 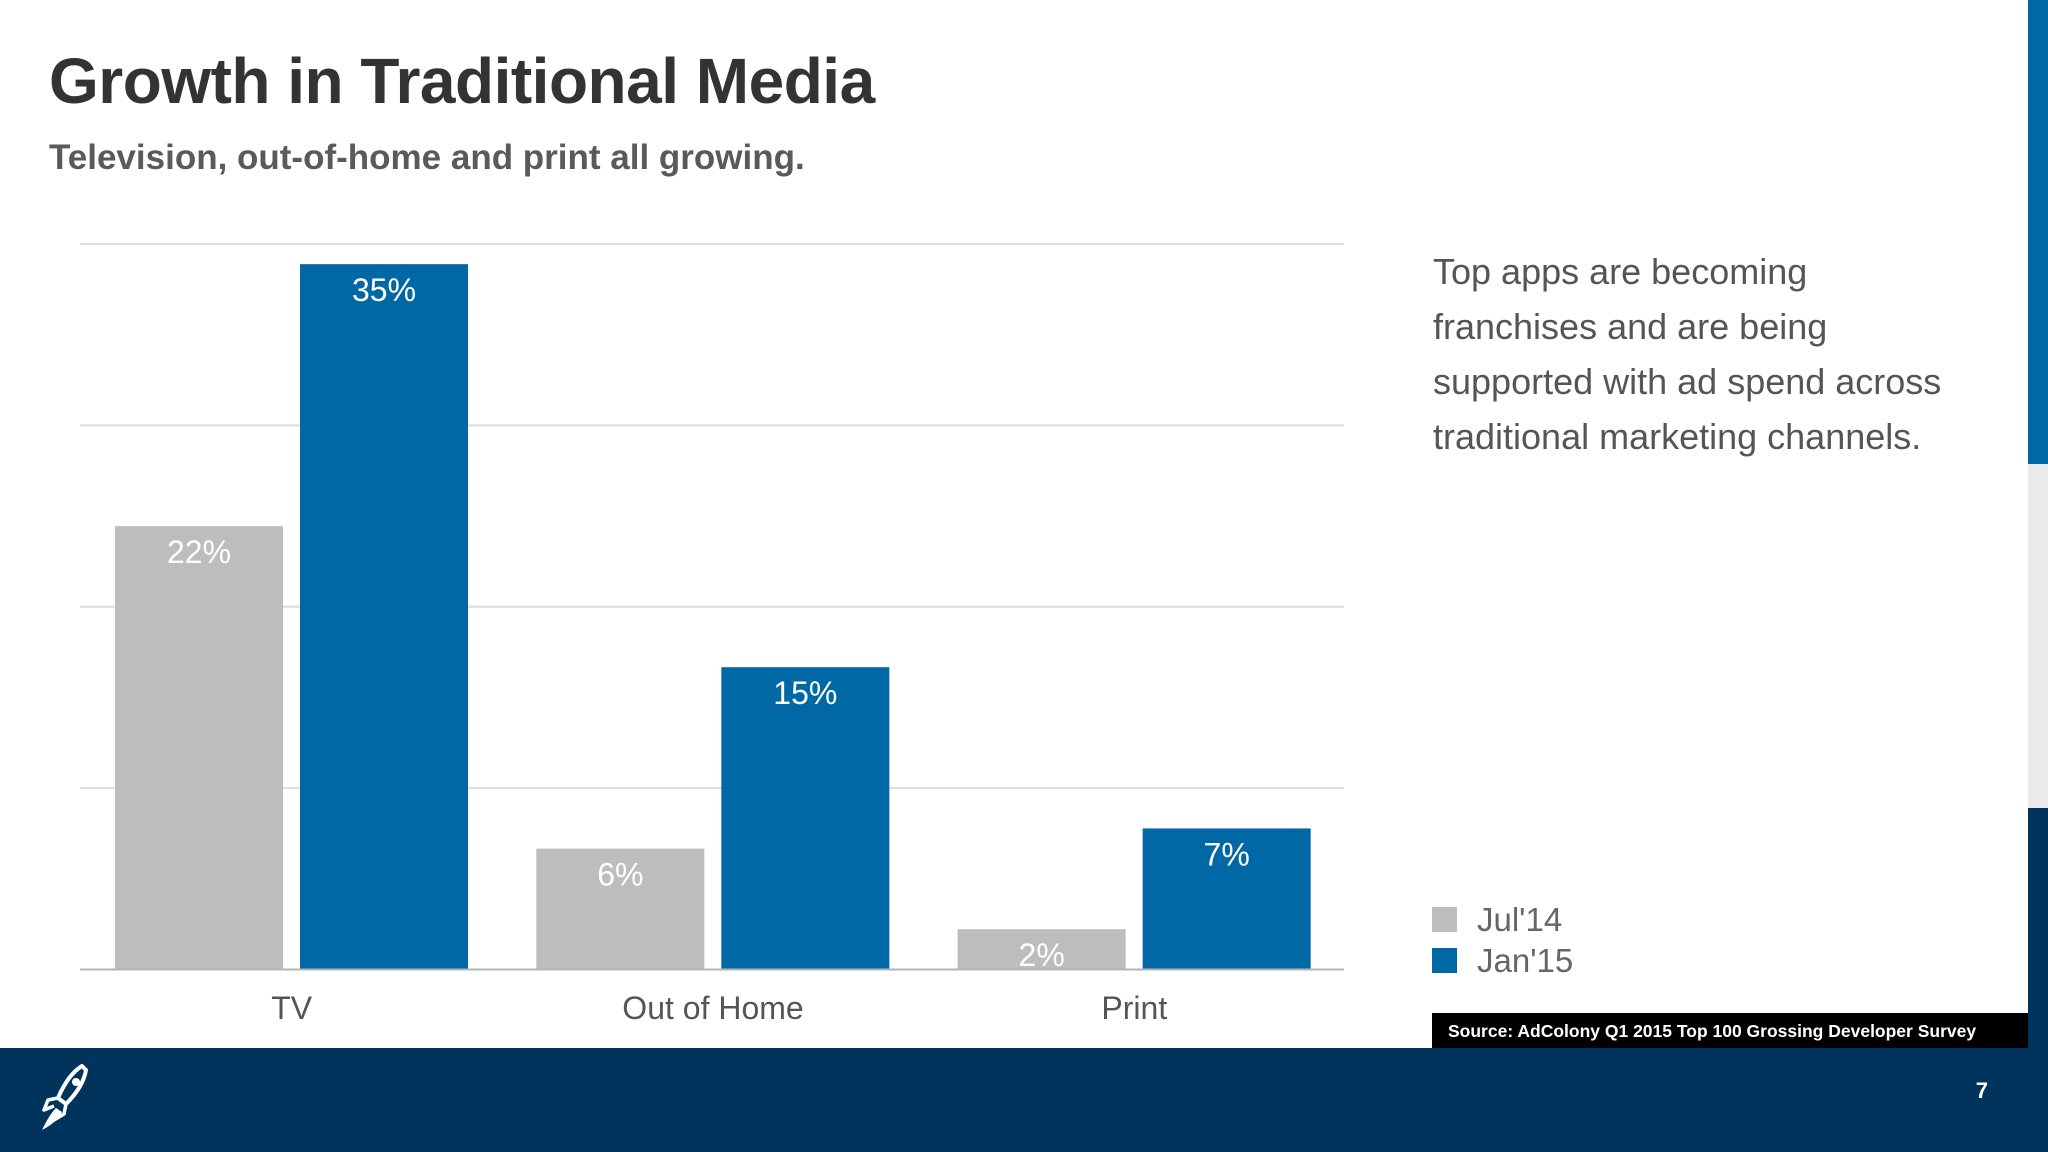 What do you see at coordinates (712, 1008) in the screenshot?
I see `category-label: Out of Home` at bounding box center [712, 1008].